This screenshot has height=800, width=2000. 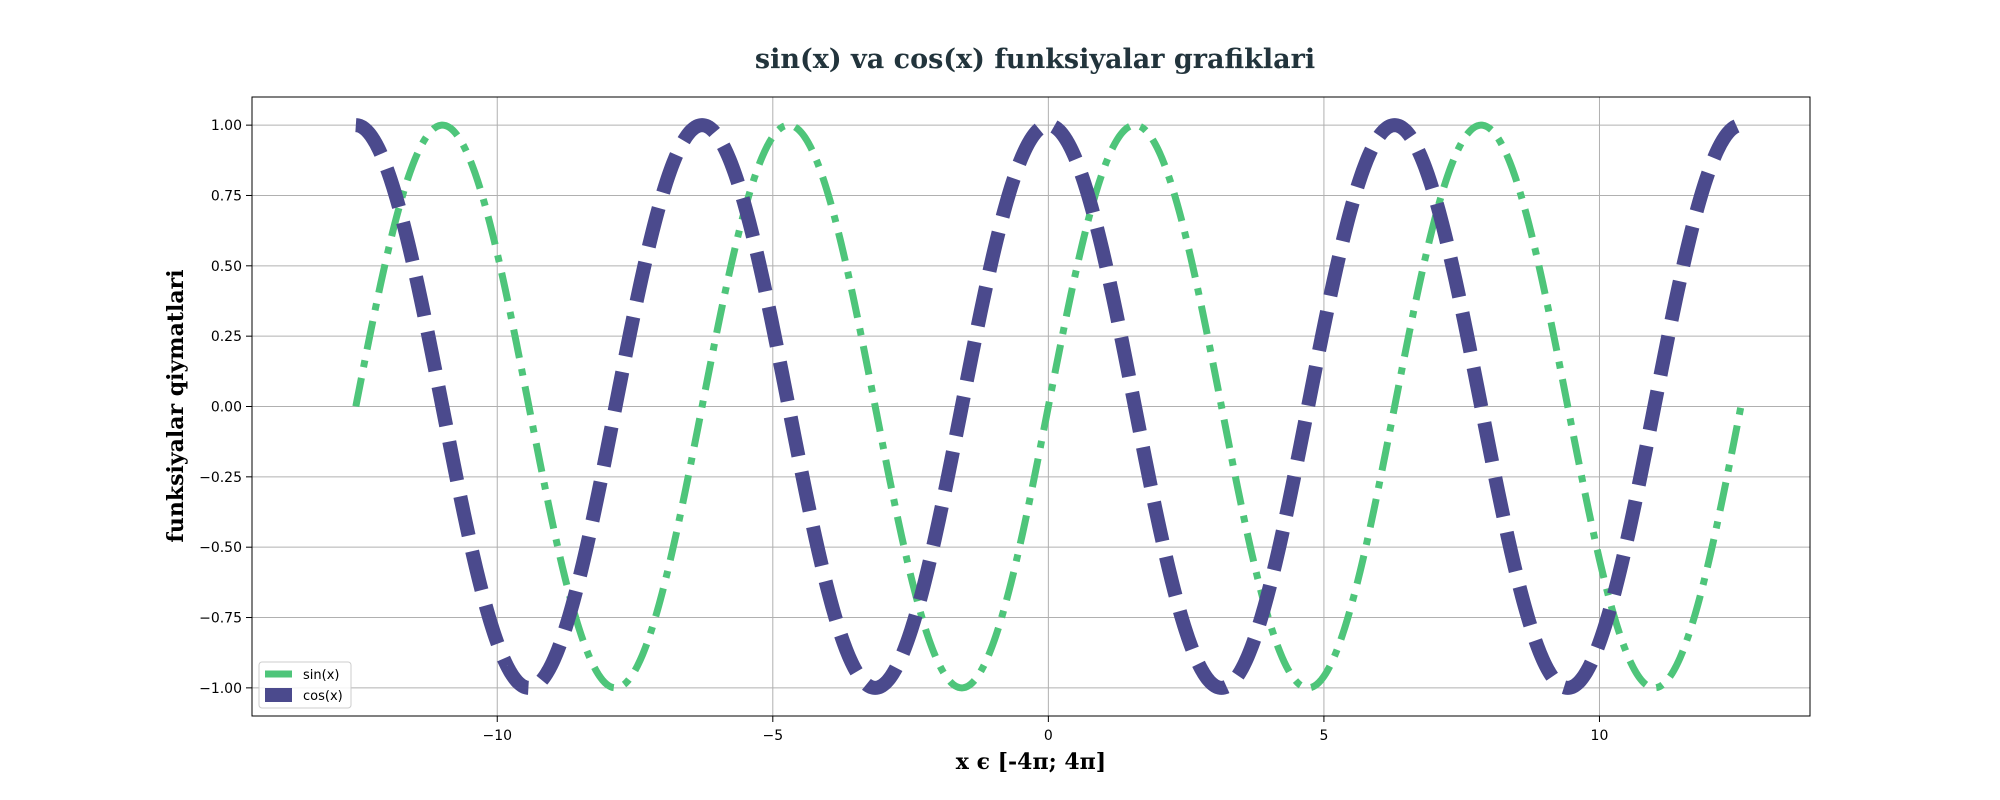 What do you see at coordinates (226, 196) in the screenshot?
I see `y-tick-label: 0.75` at bounding box center [226, 196].